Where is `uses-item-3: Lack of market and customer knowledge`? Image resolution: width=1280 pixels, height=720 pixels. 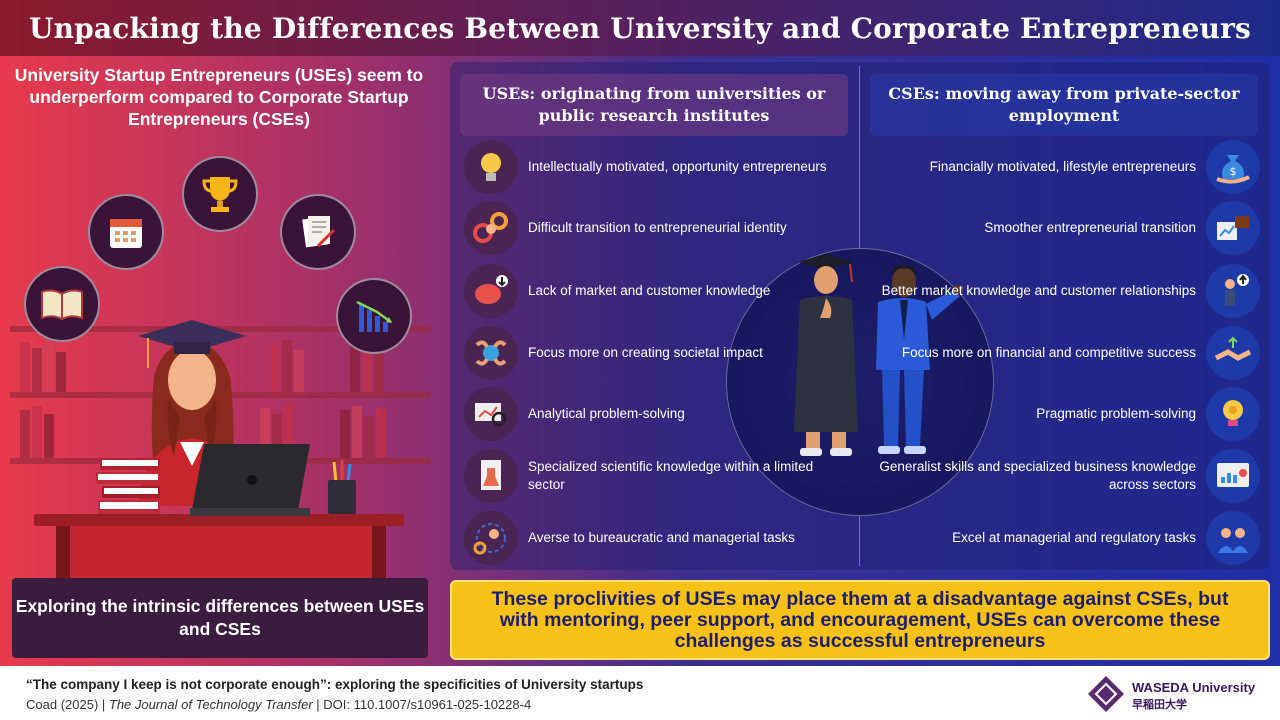 uses-item-3: Lack of market and customer knowledge is located at coordinates (654, 291).